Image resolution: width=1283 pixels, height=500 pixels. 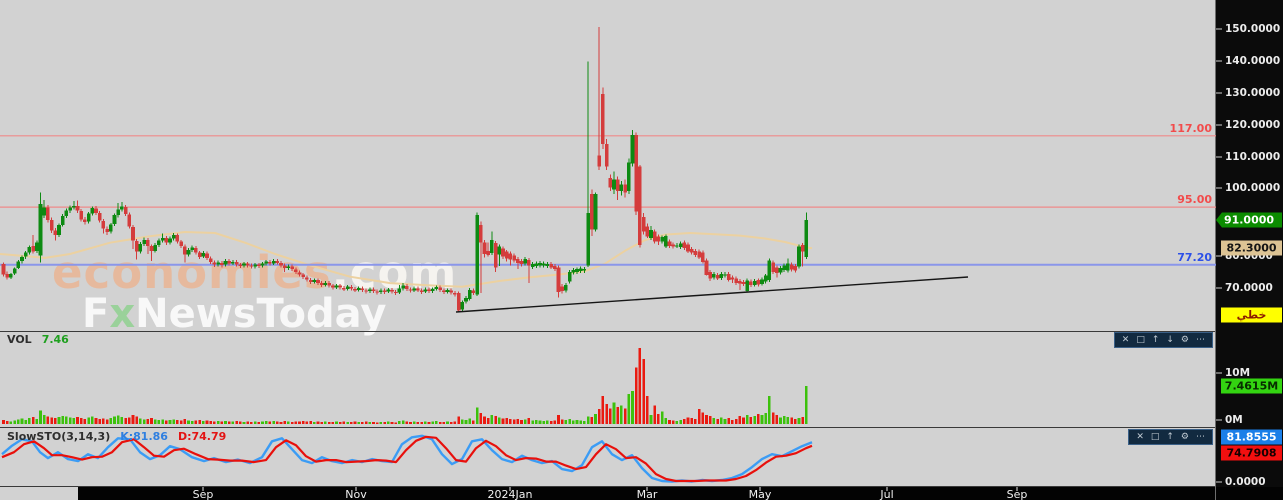 I want to click on stochastic-label: SlowSTO(3,14,3), so click(x=59, y=436).